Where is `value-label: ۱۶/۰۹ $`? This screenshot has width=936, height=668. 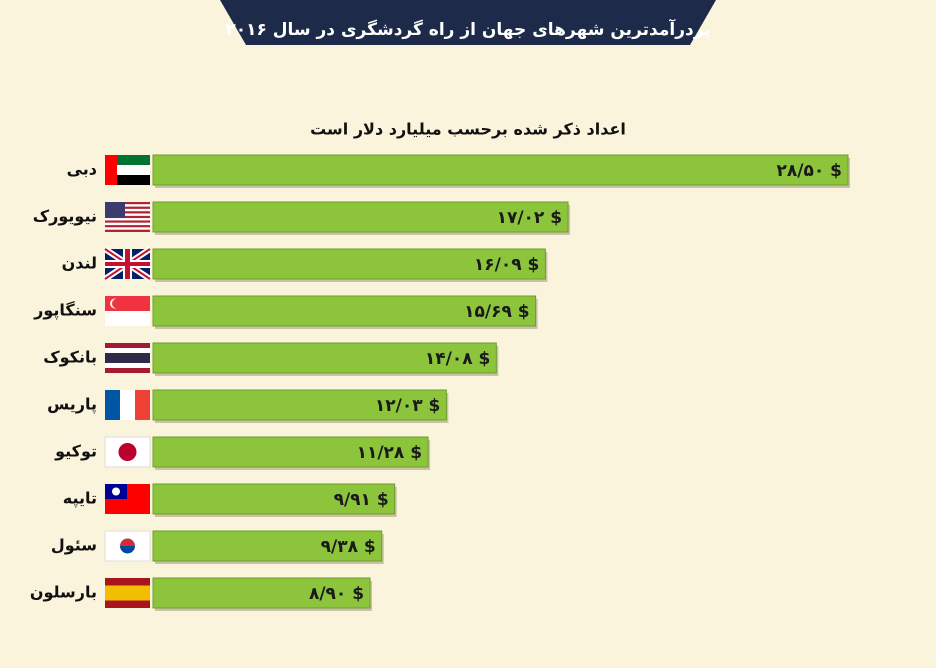 value-label: ۱۶/۰۹ $ is located at coordinates (506, 265).